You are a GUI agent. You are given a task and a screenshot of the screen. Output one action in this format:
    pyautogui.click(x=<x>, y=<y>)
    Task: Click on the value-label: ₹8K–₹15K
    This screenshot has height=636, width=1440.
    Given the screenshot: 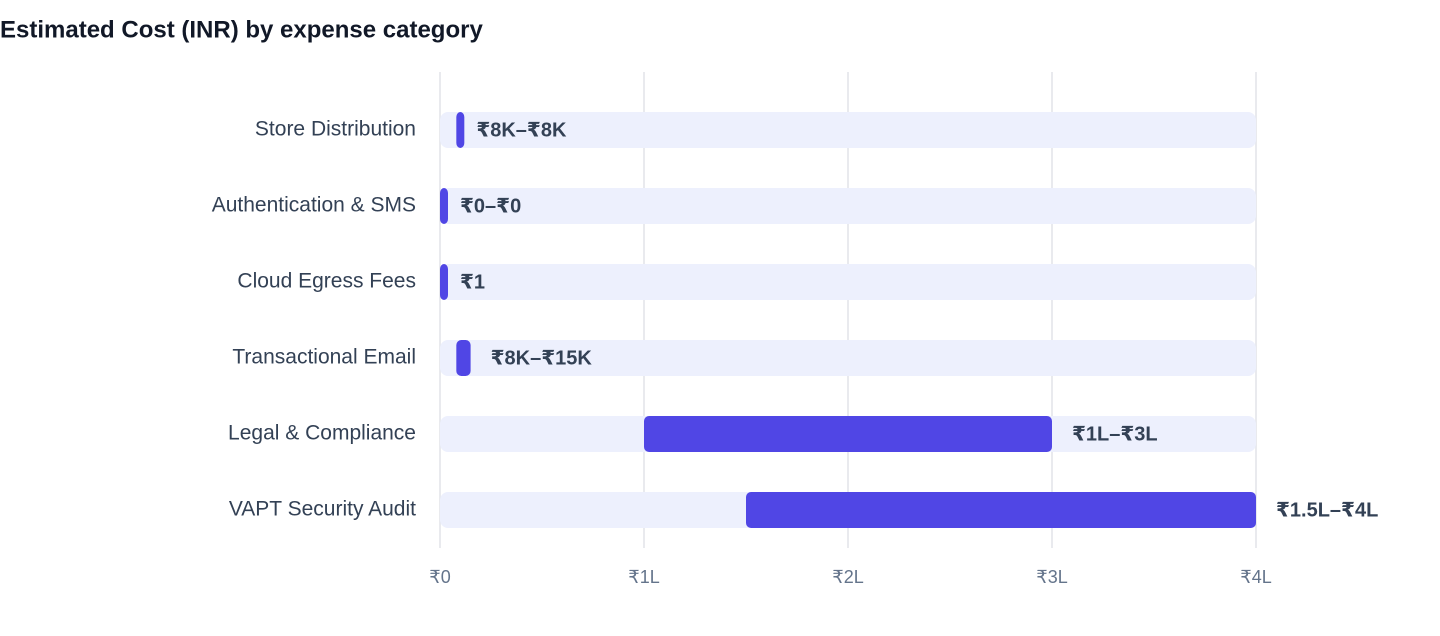 What is the action you would take?
    pyautogui.click(x=542, y=358)
    